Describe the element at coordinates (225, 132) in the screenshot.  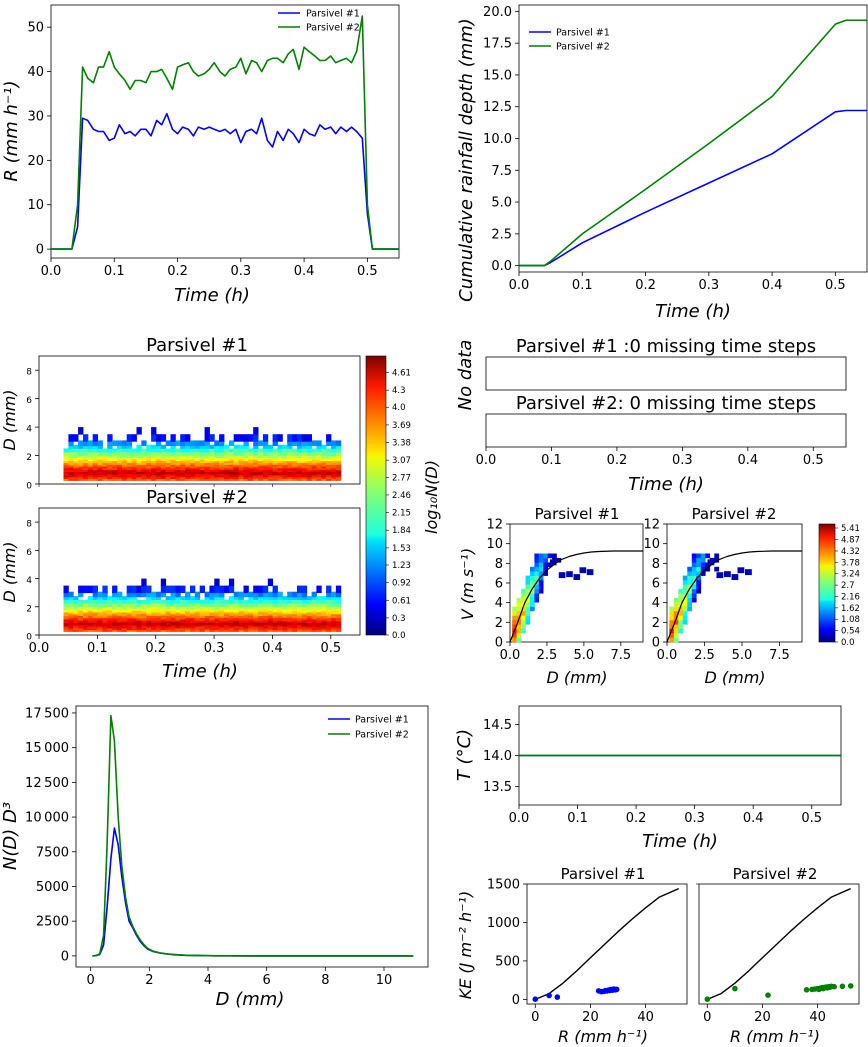
I see `rain-rate-line-p2` at that location.